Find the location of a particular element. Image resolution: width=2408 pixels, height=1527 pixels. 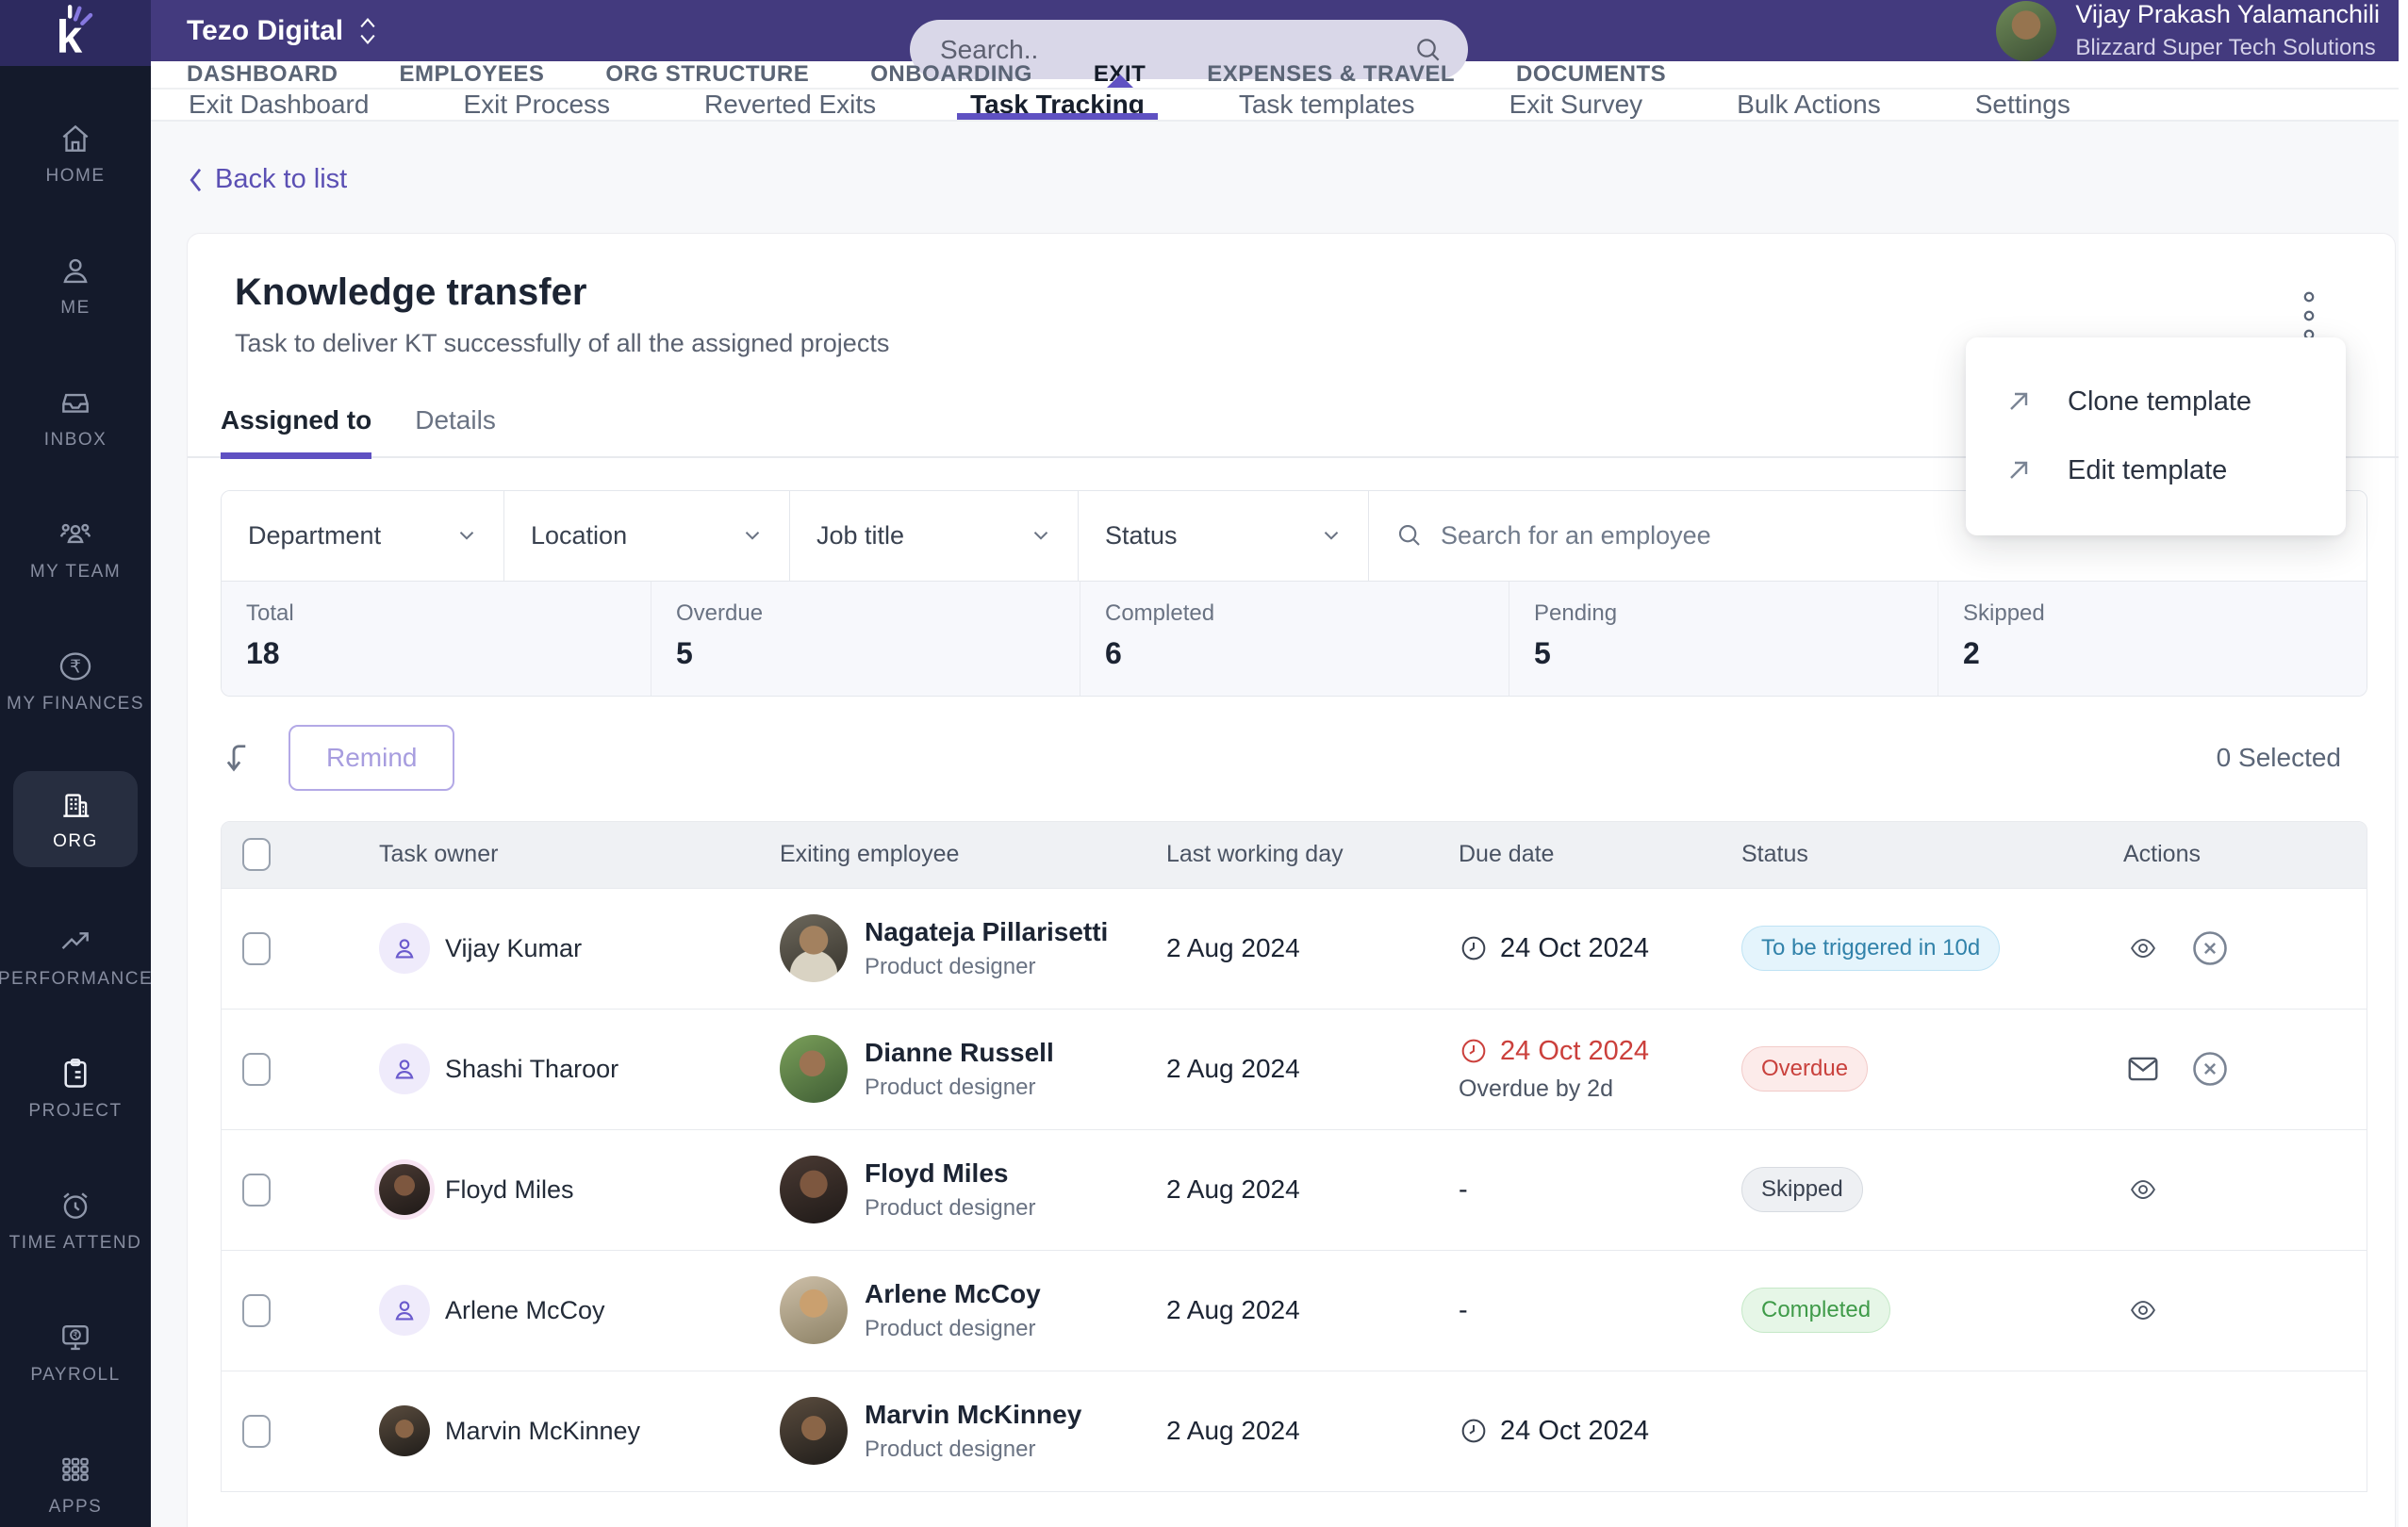

col-last-working-day: Last working day is located at coordinates (1255, 854).